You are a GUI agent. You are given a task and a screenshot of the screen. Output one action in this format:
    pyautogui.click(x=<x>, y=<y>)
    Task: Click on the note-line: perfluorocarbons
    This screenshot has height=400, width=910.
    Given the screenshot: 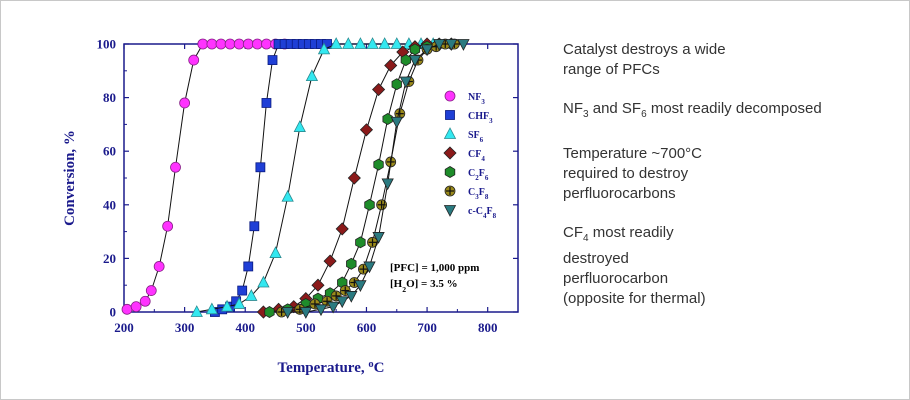 What is the action you would take?
    pyautogui.click(x=619, y=193)
    